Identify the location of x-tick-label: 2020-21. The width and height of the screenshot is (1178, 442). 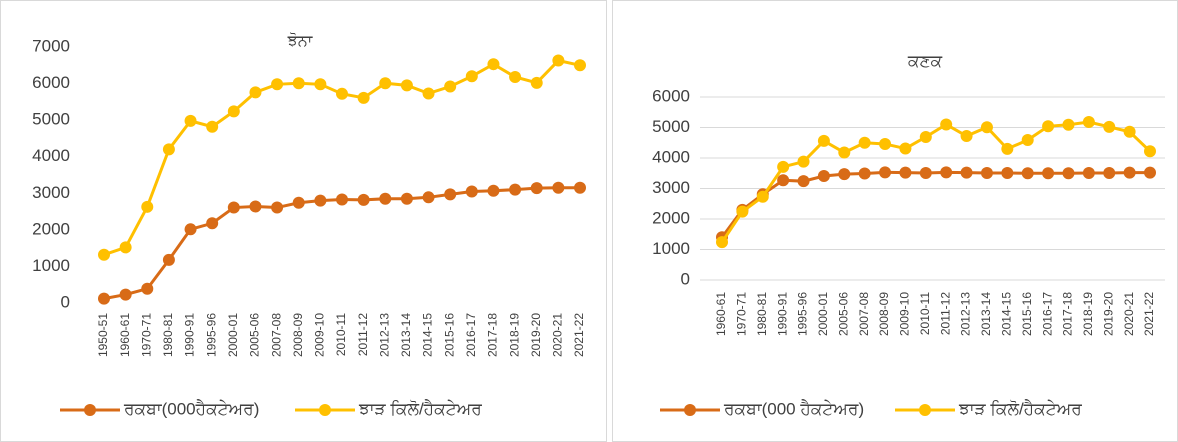
(1129, 314).